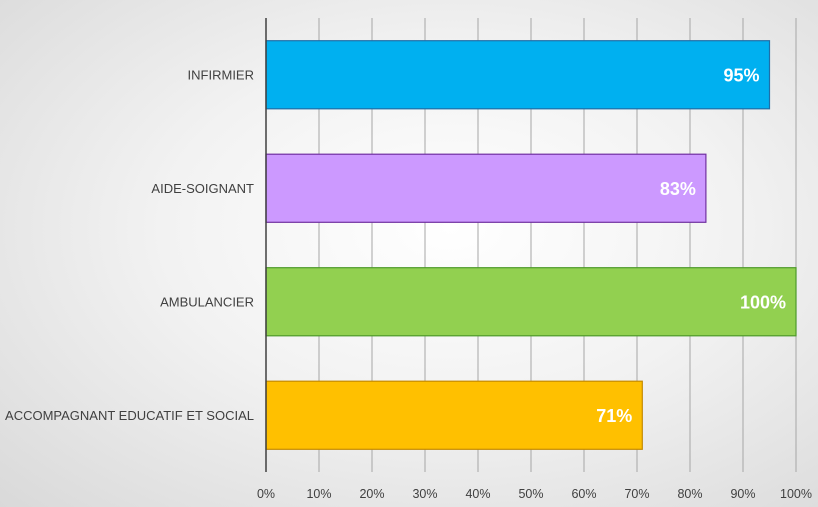  What do you see at coordinates (266, 494) in the screenshot?
I see `x-tick-label: 0%` at bounding box center [266, 494].